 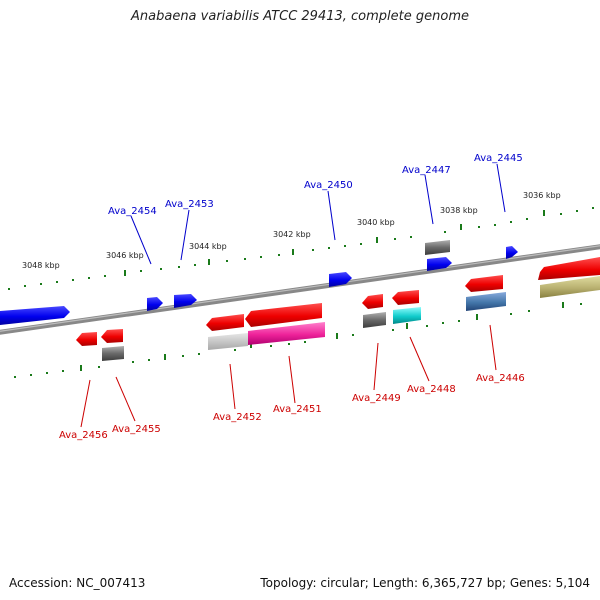 I want to click on gene-label-reverse: Ava_2452, so click(x=237, y=417).